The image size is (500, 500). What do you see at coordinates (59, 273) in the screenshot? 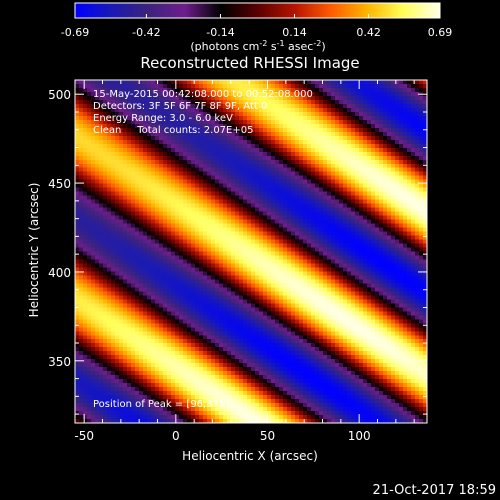
I see `y-tick-label: 400` at bounding box center [59, 273].